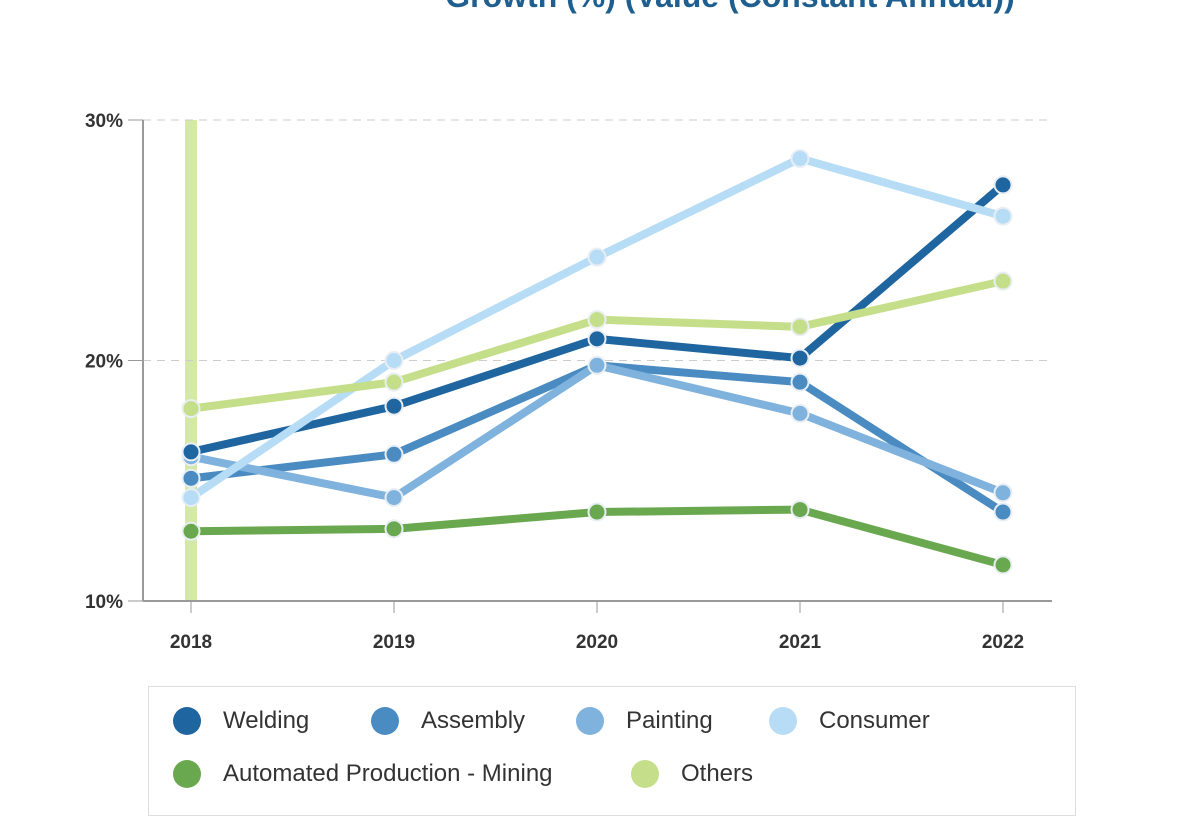  Describe the element at coordinates (717, 773) in the screenshot. I see `legend-label: Others` at that location.